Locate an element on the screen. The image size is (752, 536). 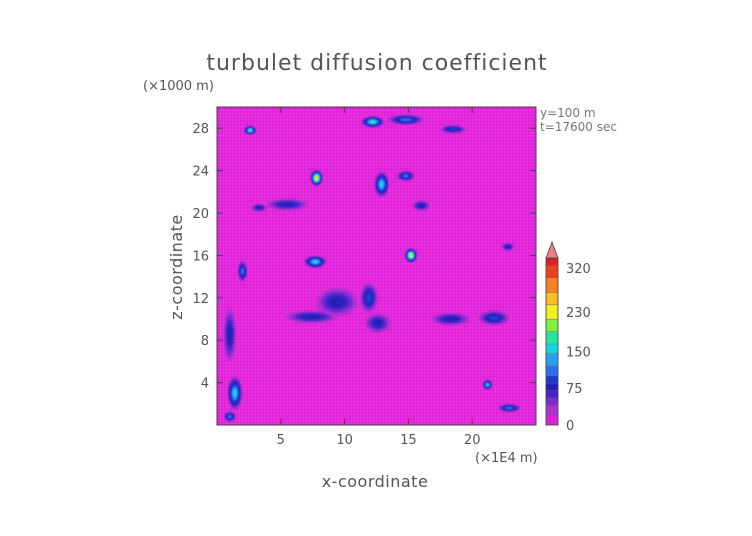
y-tick-label: 28 is located at coordinates (200, 129).